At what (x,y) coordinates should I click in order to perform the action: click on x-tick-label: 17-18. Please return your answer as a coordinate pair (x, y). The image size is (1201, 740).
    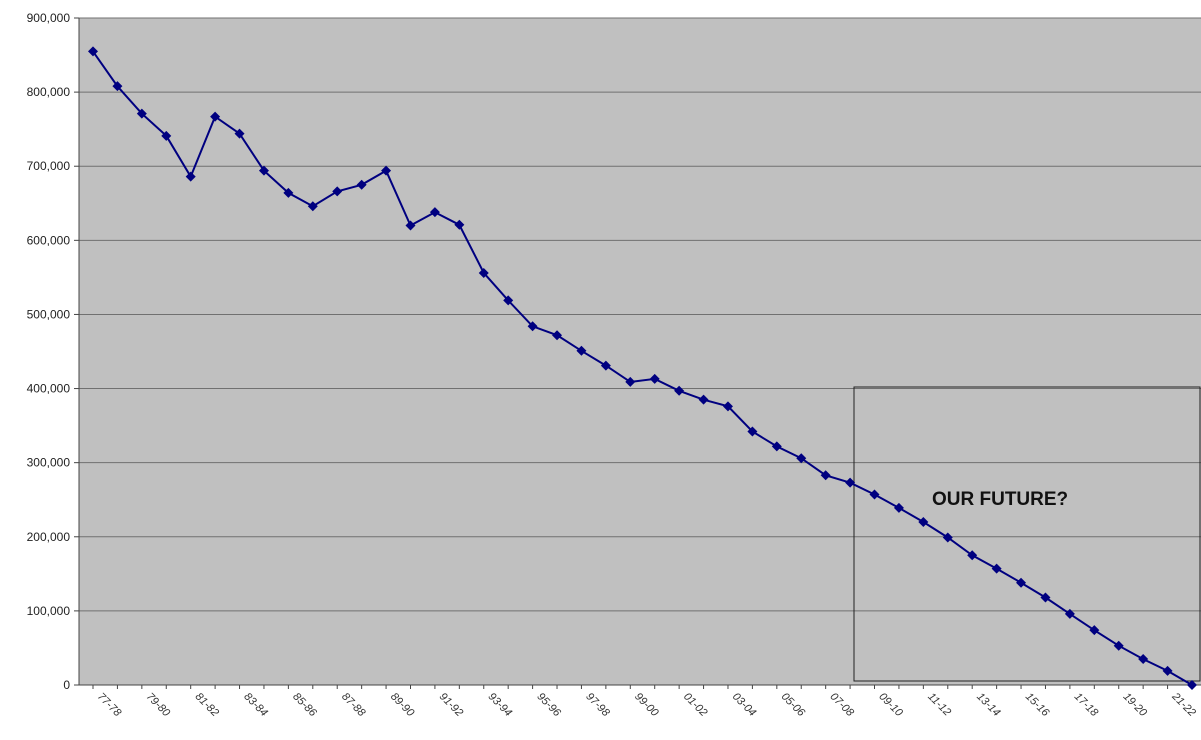
    Looking at the image, I should click on (1086, 705).